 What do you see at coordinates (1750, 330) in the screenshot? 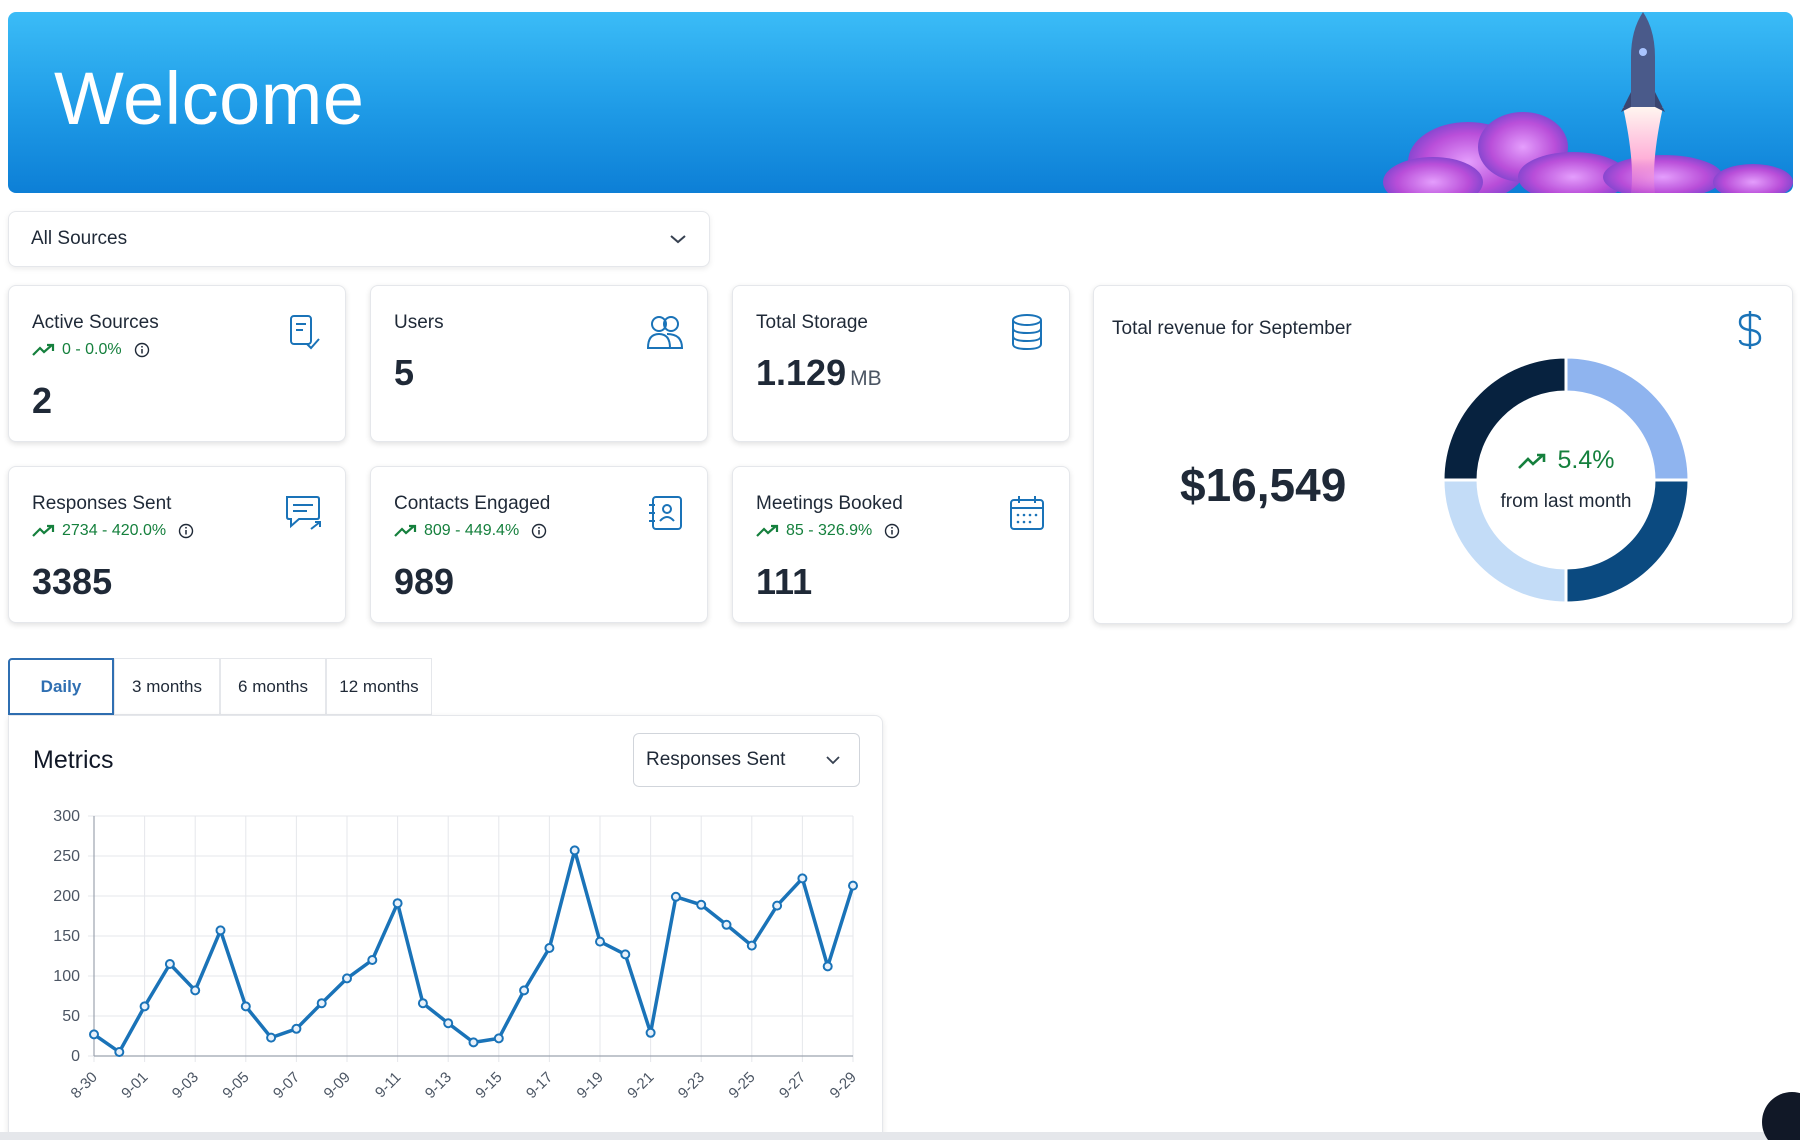
I see `dollar-icon` at bounding box center [1750, 330].